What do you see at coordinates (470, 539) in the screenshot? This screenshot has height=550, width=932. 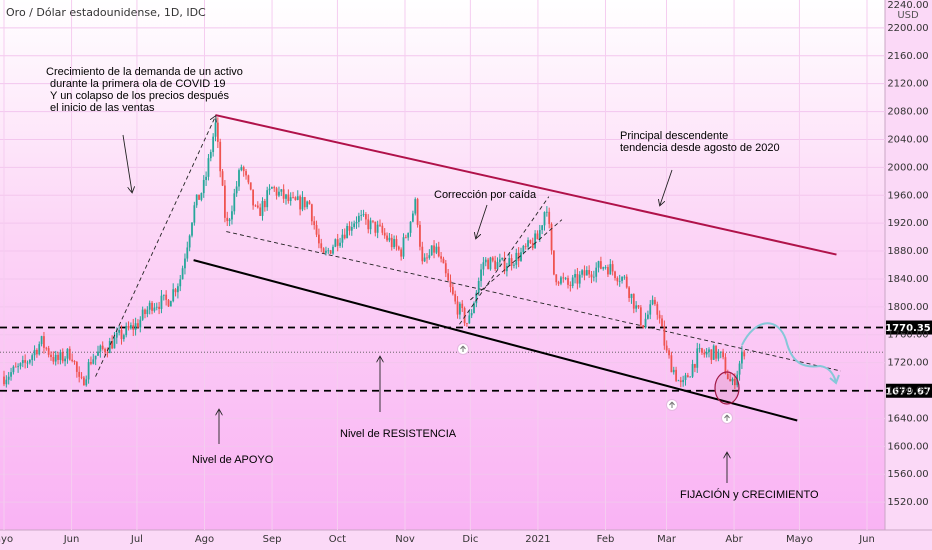 I see `time-tick-label: Dic` at bounding box center [470, 539].